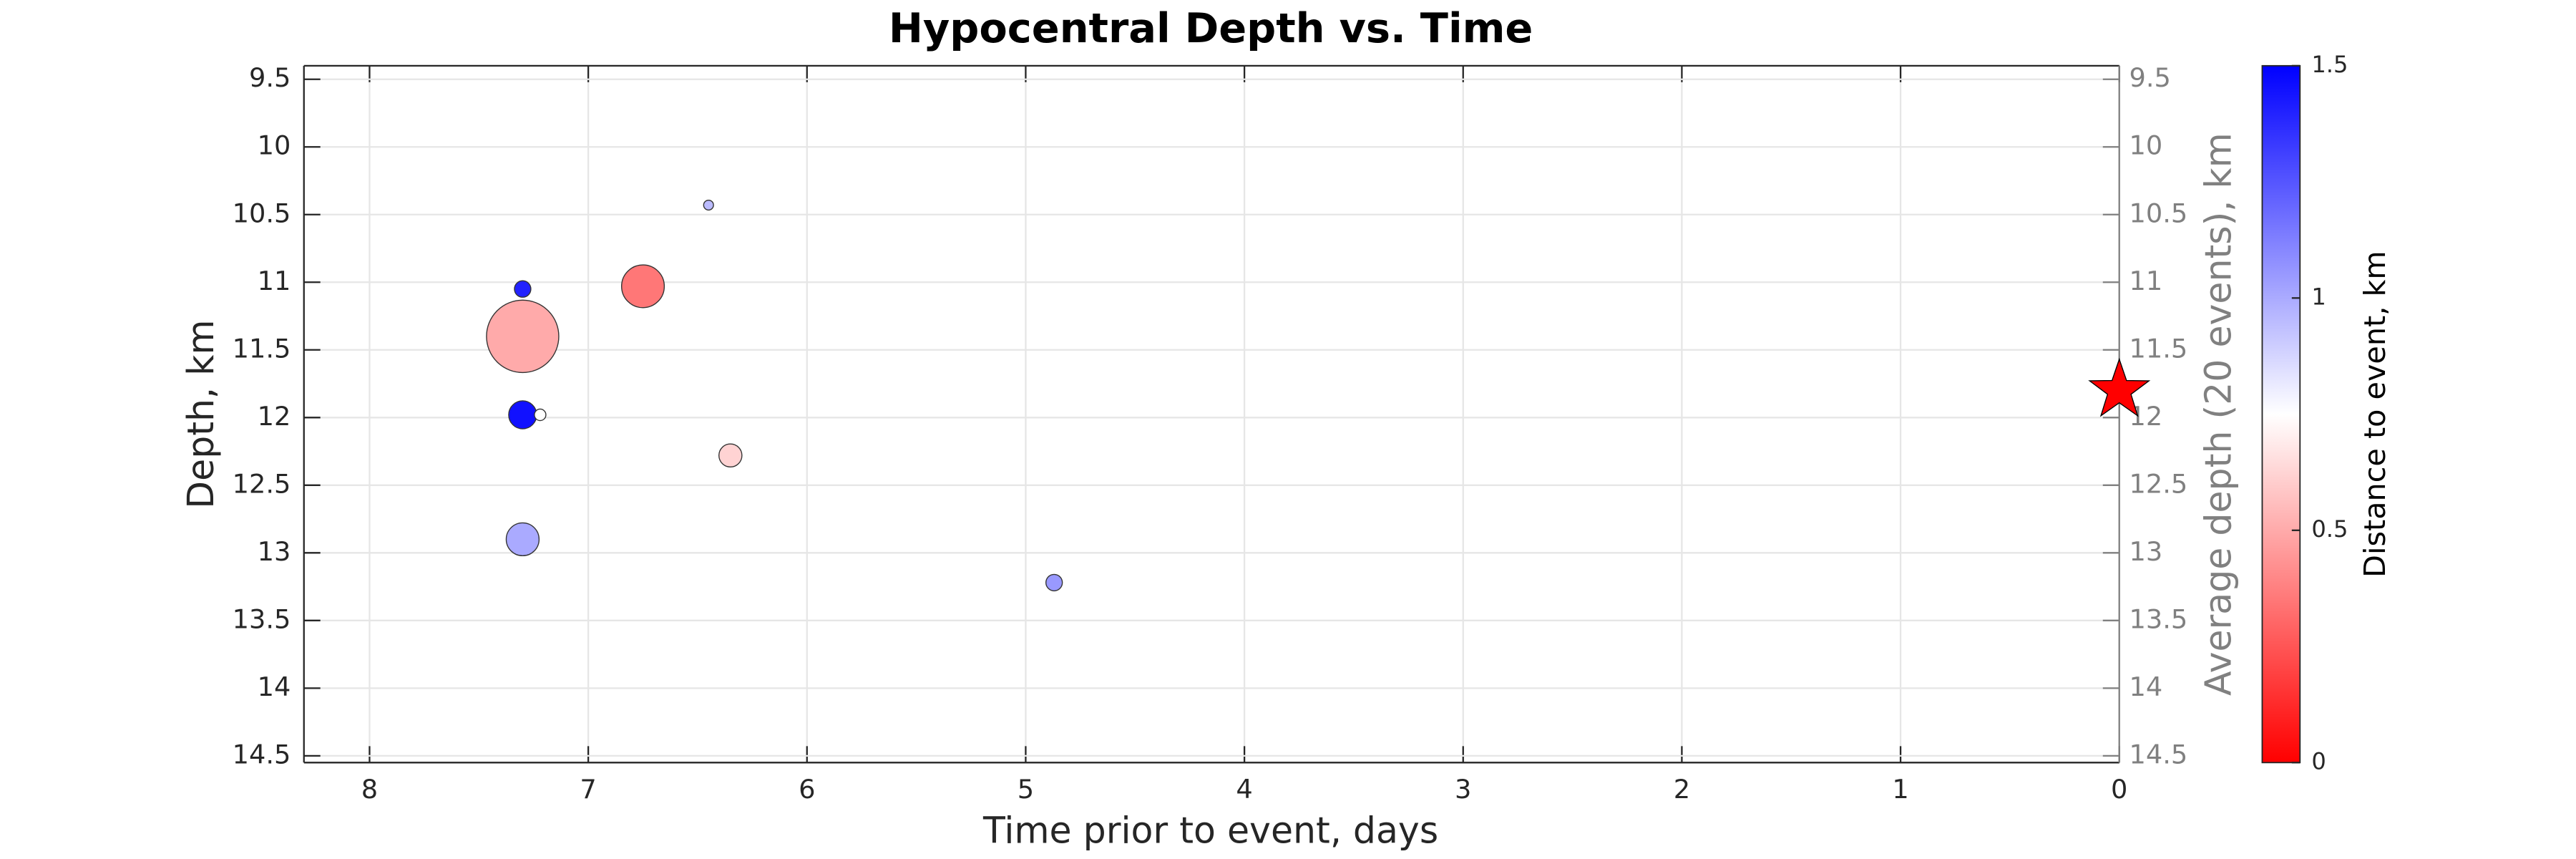 The width and height of the screenshot is (2576, 859). I want to click on x-tick-label: 6, so click(807, 789).